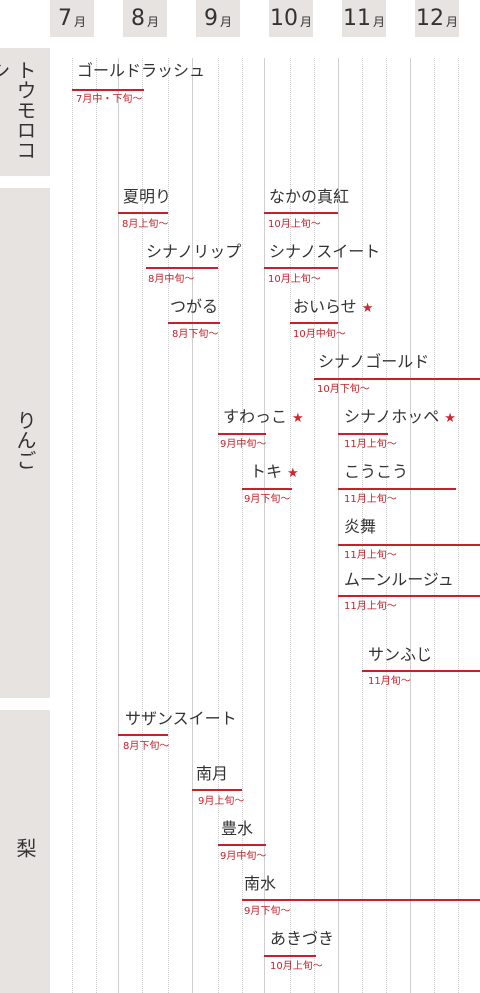 The image size is (480, 993). What do you see at coordinates (255, 416) in the screenshot?
I see `variety-label: すわっこ` at bounding box center [255, 416].